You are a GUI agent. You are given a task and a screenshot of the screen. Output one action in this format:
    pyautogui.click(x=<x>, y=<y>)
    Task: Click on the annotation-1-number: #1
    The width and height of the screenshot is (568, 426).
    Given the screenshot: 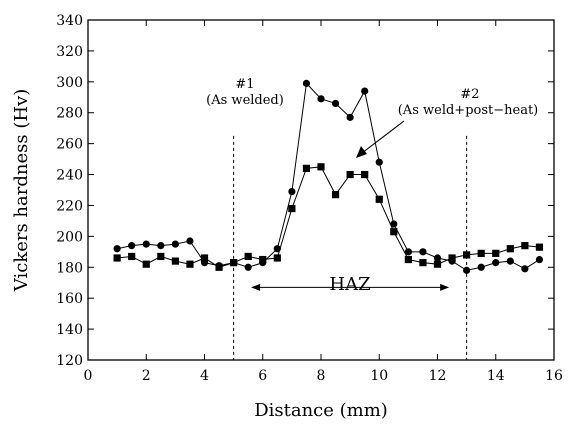 What is the action you would take?
    pyautogui.click(x=244, y=84)
    